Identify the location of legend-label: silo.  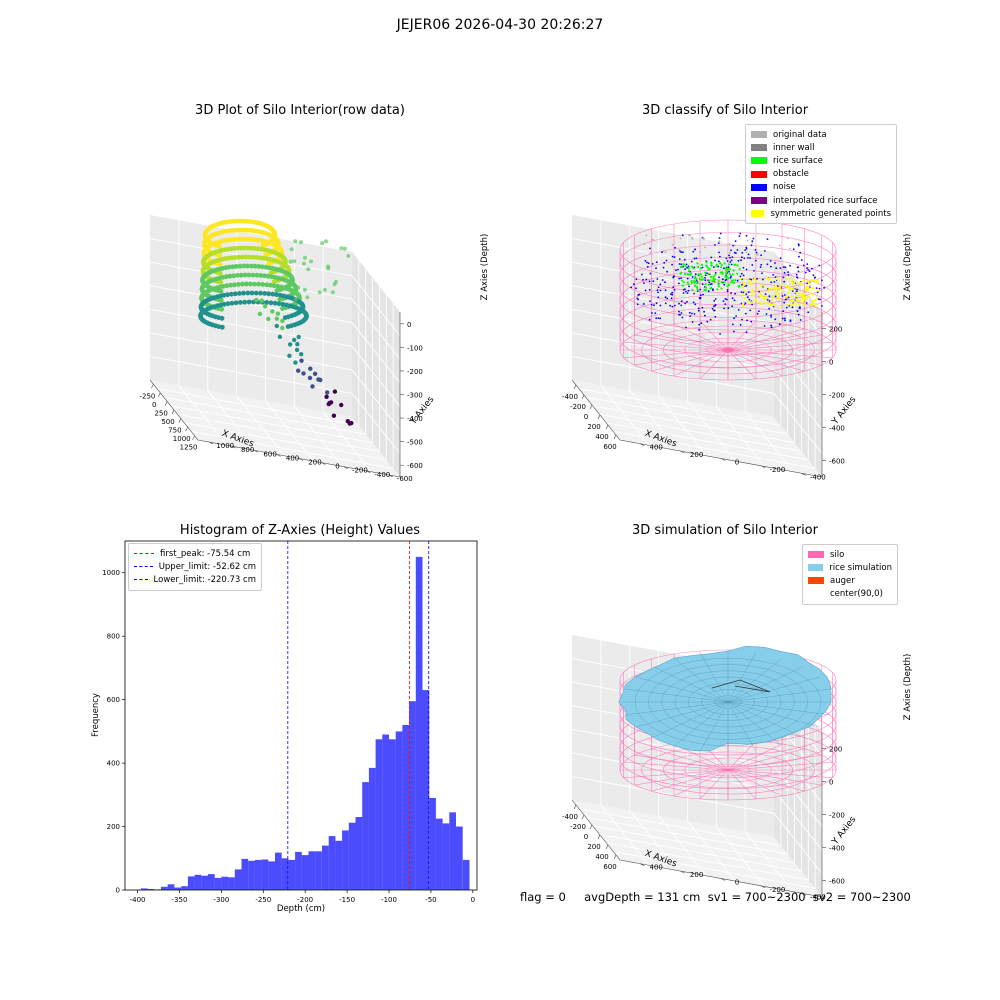
(837, 554).